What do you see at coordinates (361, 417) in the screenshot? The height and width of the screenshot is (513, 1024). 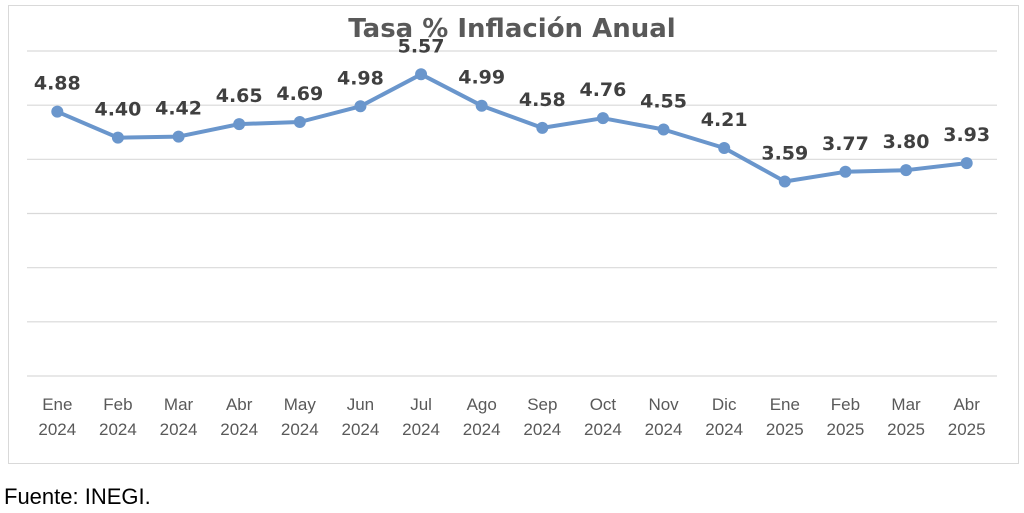 I see `x-tick-label: Jun 2024` at bounding box center [361, 417].